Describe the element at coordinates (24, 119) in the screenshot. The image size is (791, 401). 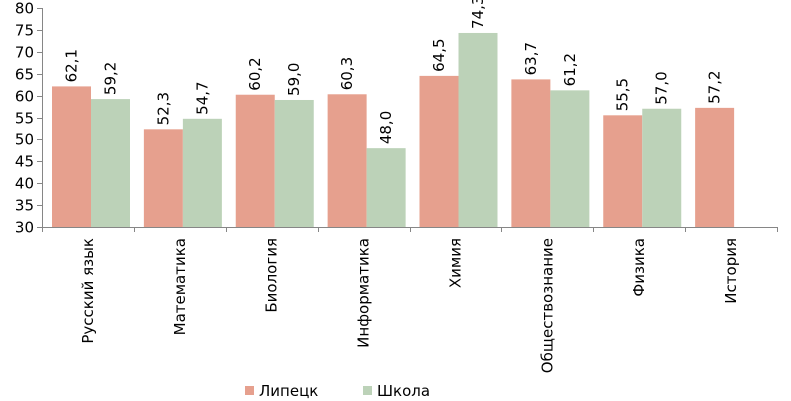
I see `y-tick-label: 55` at that location.